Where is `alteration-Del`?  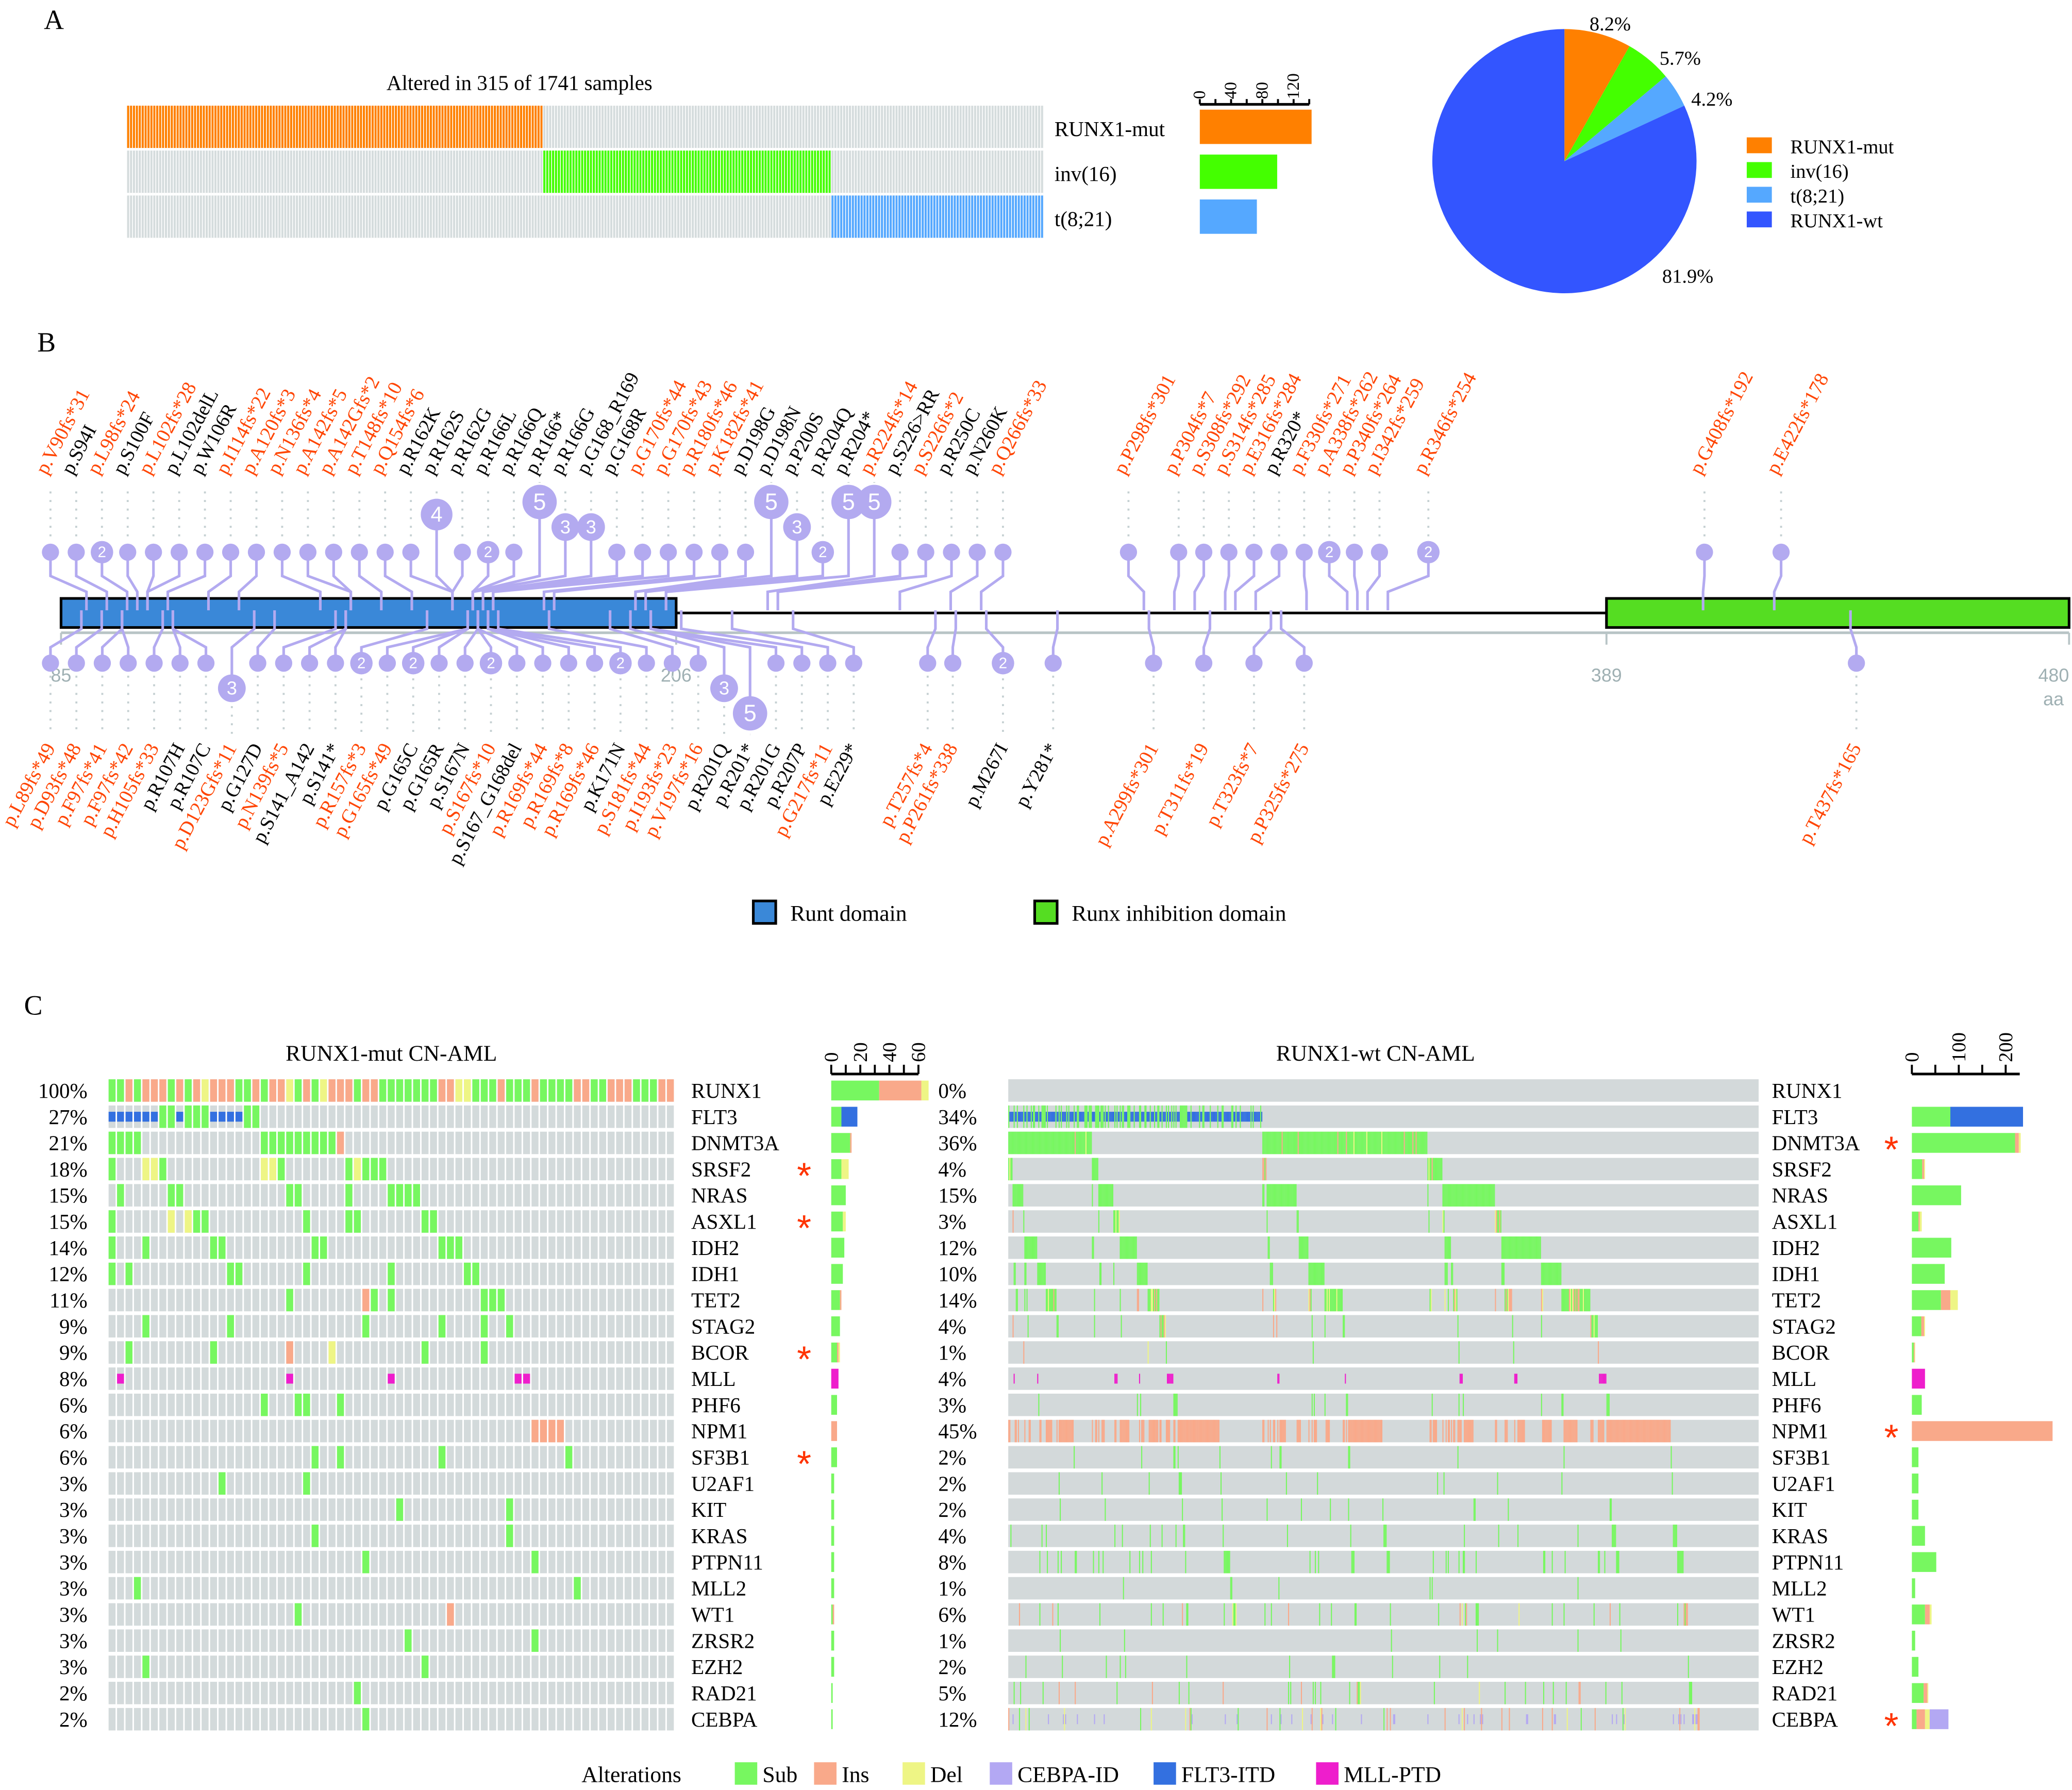 alteration-Del is located at coordinates (1570, 1301).